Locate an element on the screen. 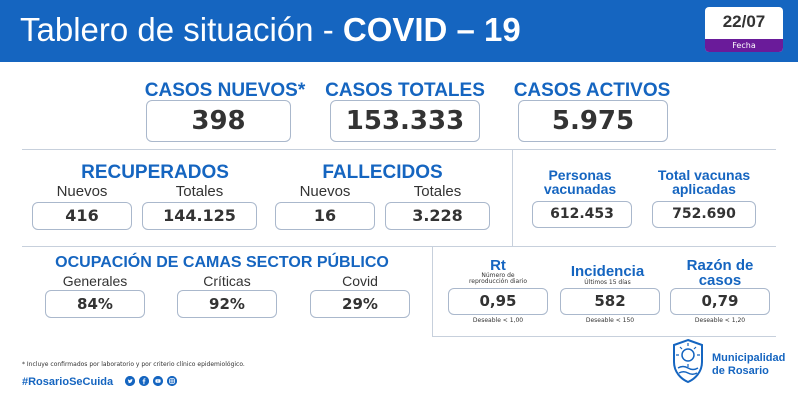  deceased-total-box: 3.228 is located at coordinates (437, 216).